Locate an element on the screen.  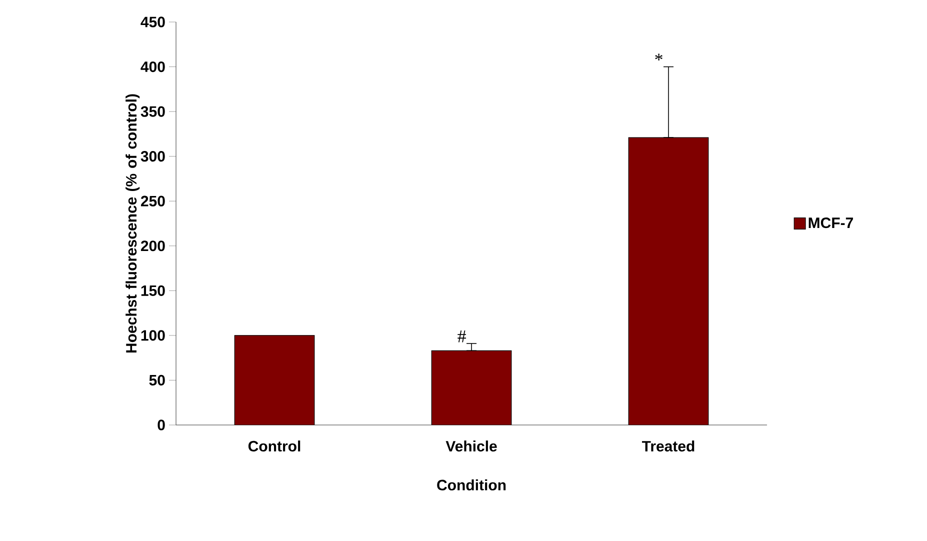
y-tick-label: 100 is located at coordinates (153, 335).